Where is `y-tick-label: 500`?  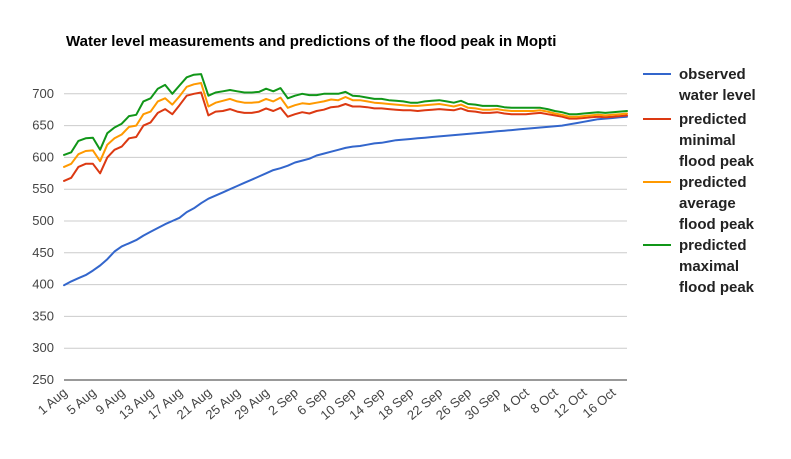
y-tick-label: 500 is located at coordinates (43, 220).